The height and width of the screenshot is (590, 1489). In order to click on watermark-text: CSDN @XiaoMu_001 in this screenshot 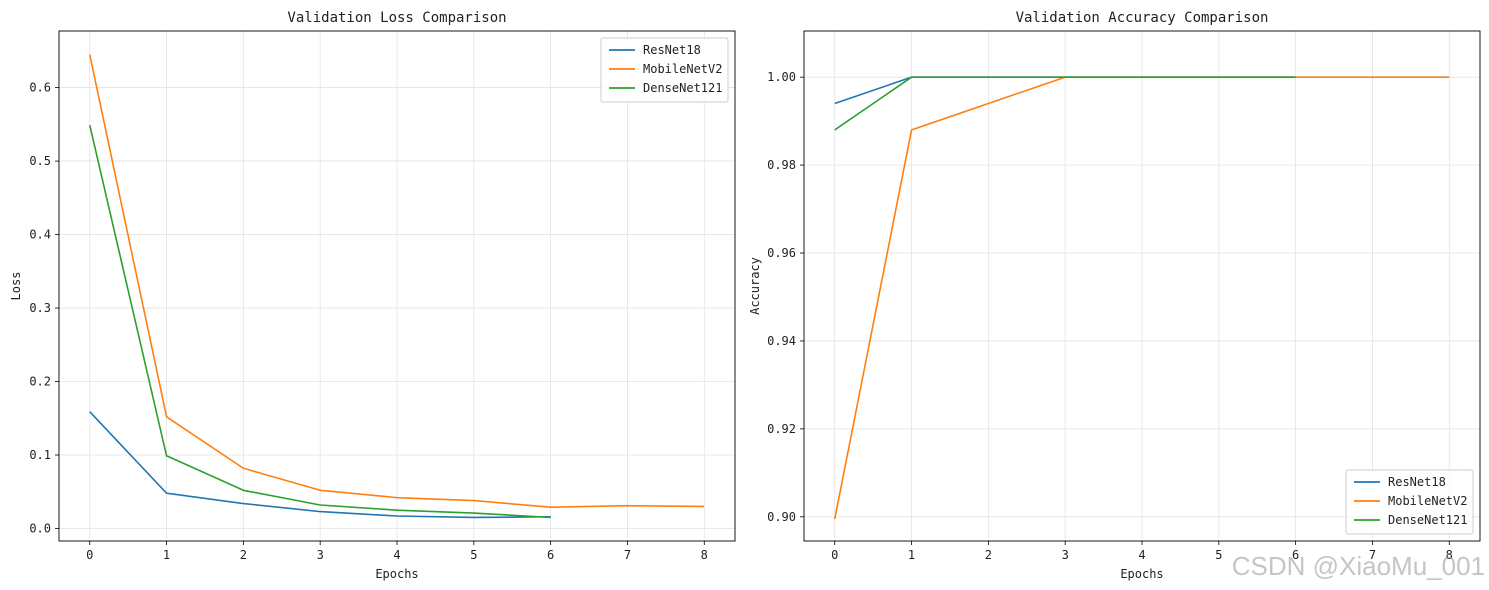, I will do `click(1358, 566)`.